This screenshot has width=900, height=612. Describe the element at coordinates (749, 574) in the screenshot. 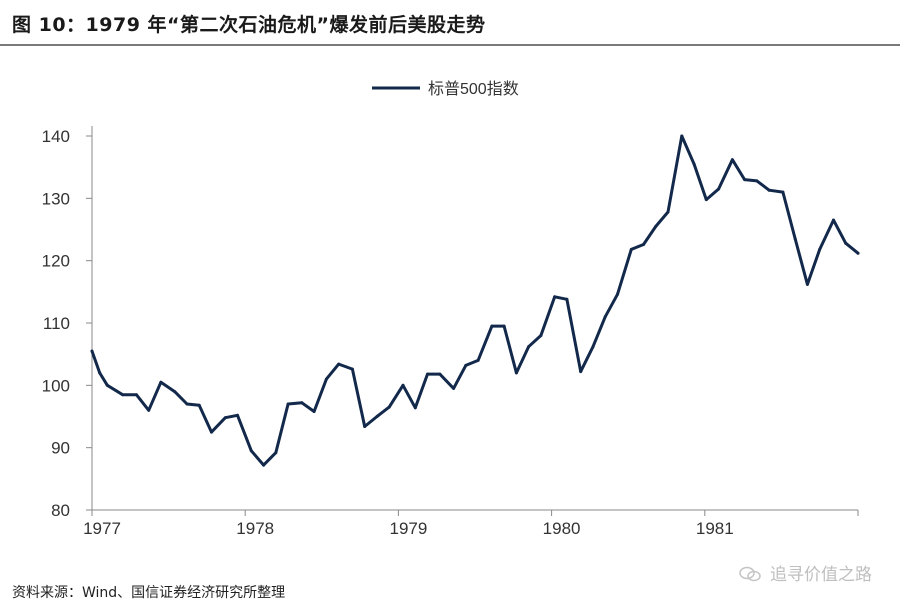

I see `wechat-icon` at that location.